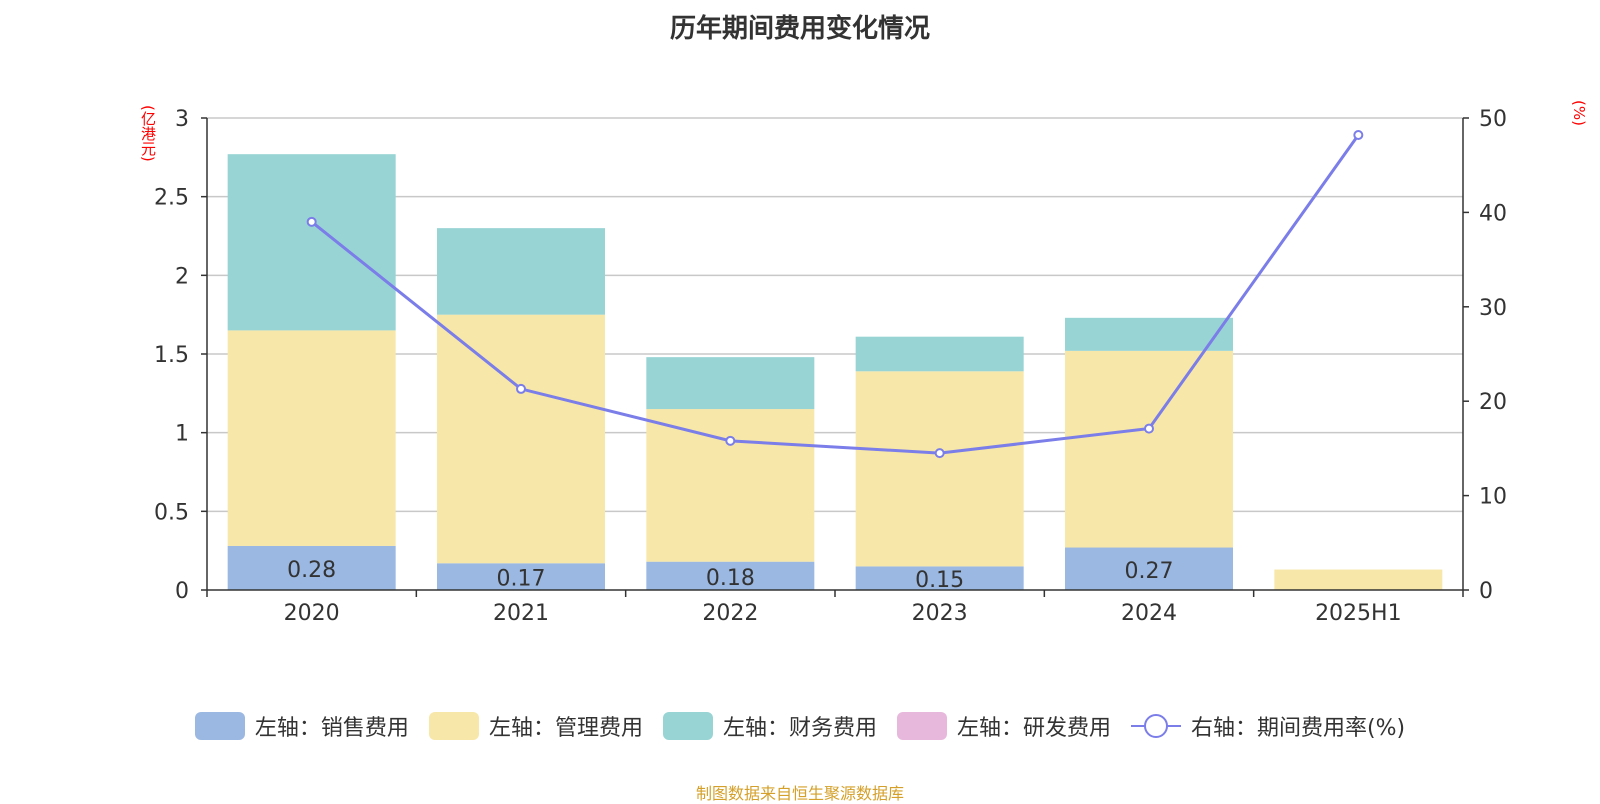  What do you see at coordinates (182, 591) in the screenshot?
I see `left-tick-label: 0` at bounding box center [182, 591].